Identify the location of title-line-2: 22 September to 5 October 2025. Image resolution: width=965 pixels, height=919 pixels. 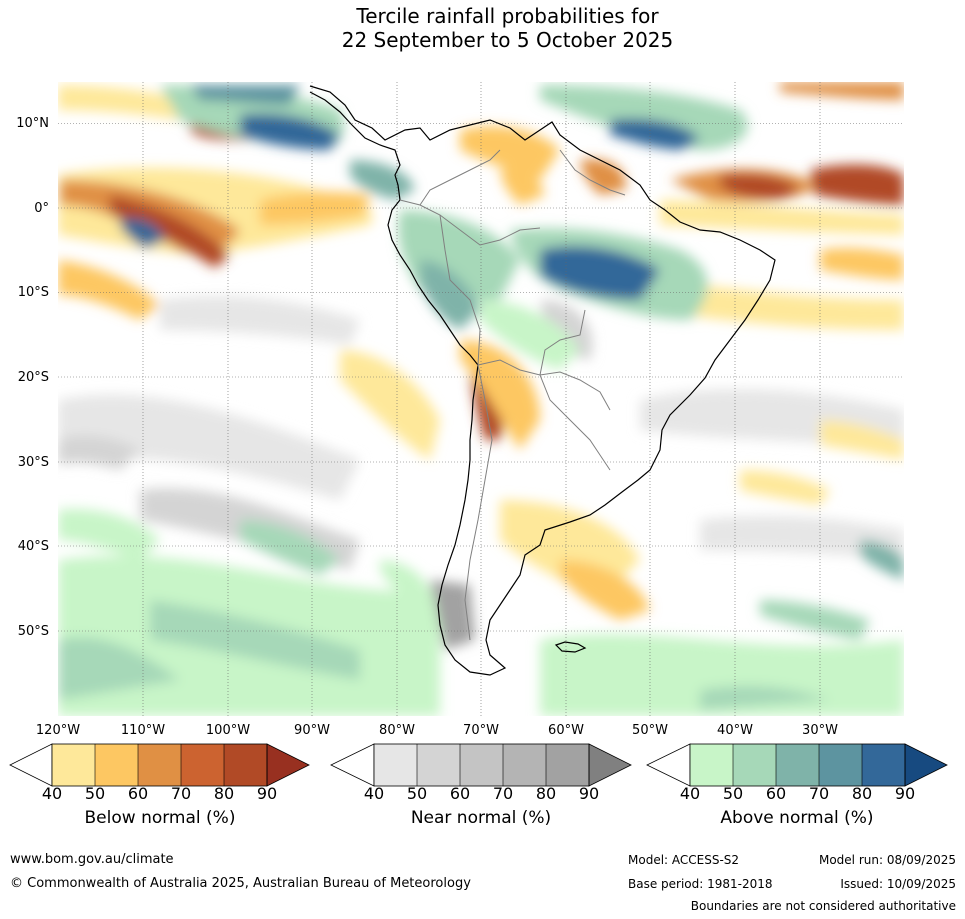
(507, 40).